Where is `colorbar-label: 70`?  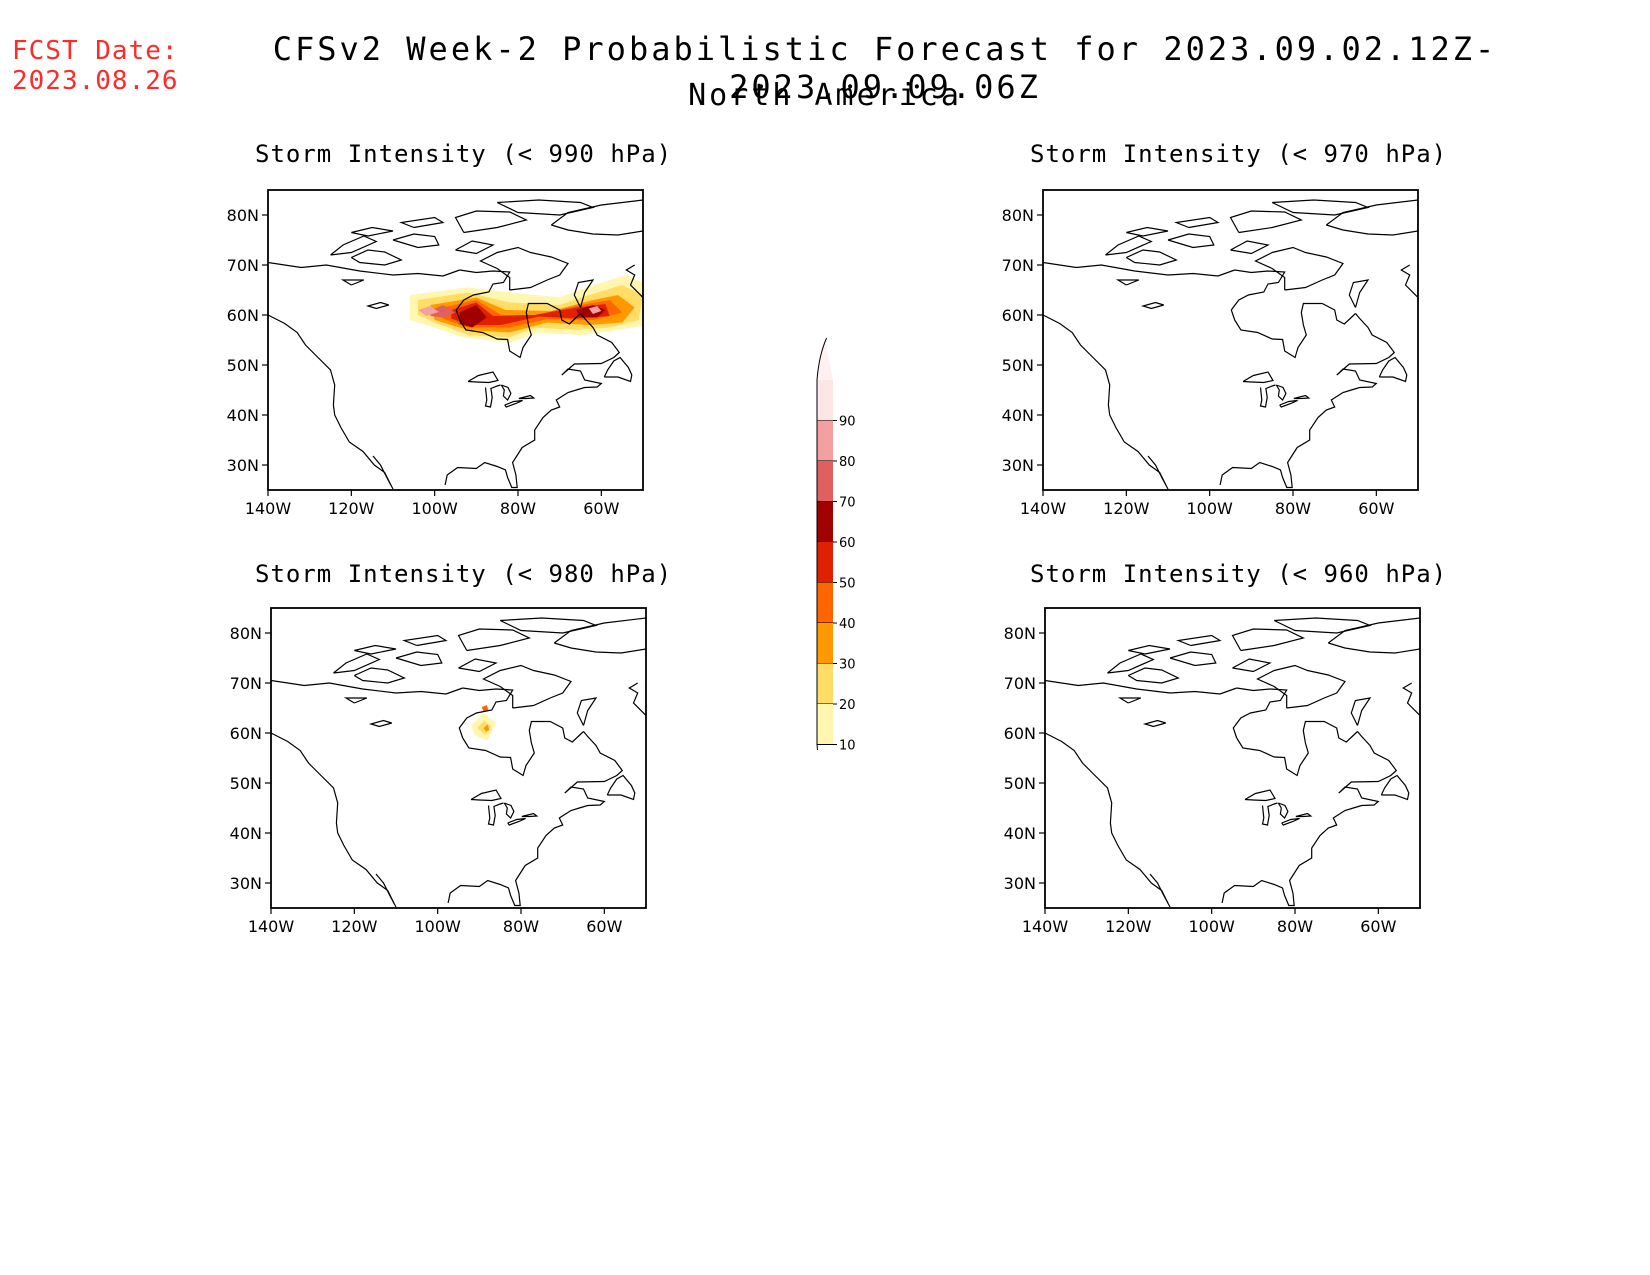 colorbar-label: 70 is located at coordinates (847, 503).